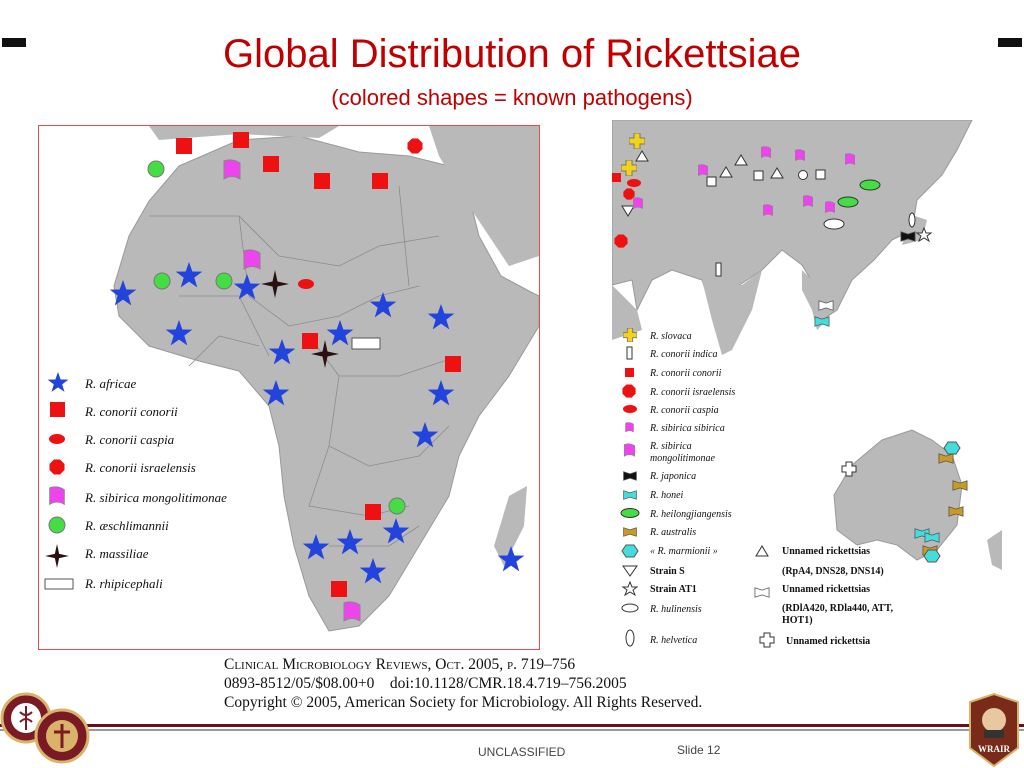 Image resolution: width=1024 pixels, height=768 pixels. I want to click on legend-label: R. conorii conorii, so click(685, 373).